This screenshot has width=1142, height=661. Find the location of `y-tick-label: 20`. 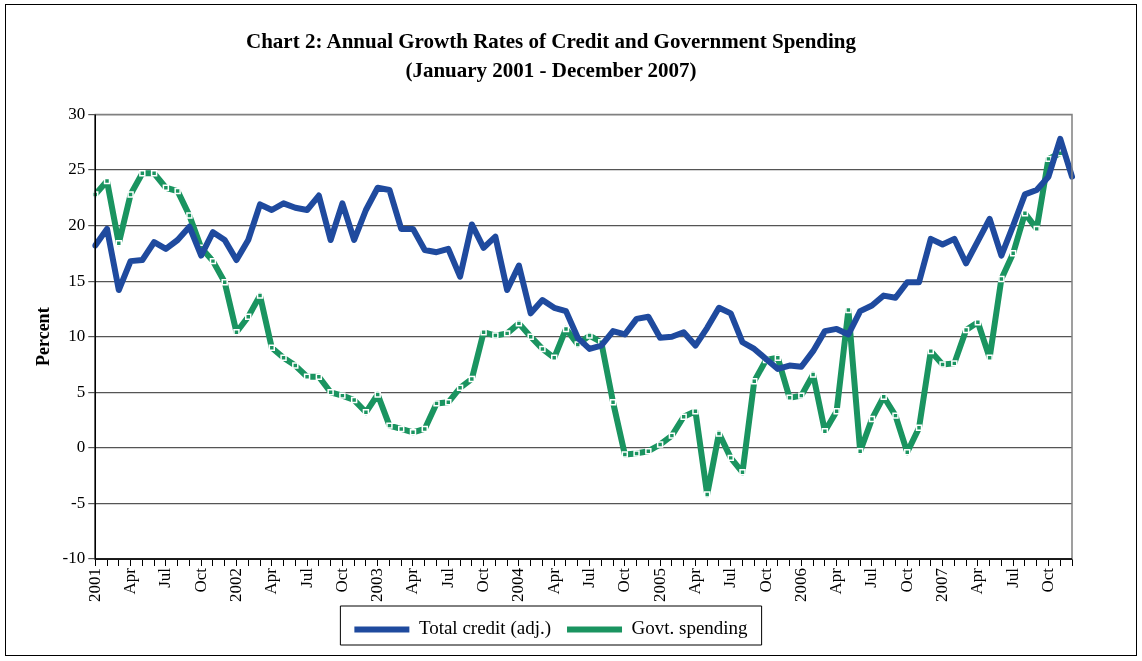

y-tick-label: 20 is located at coordinates (77, 225).